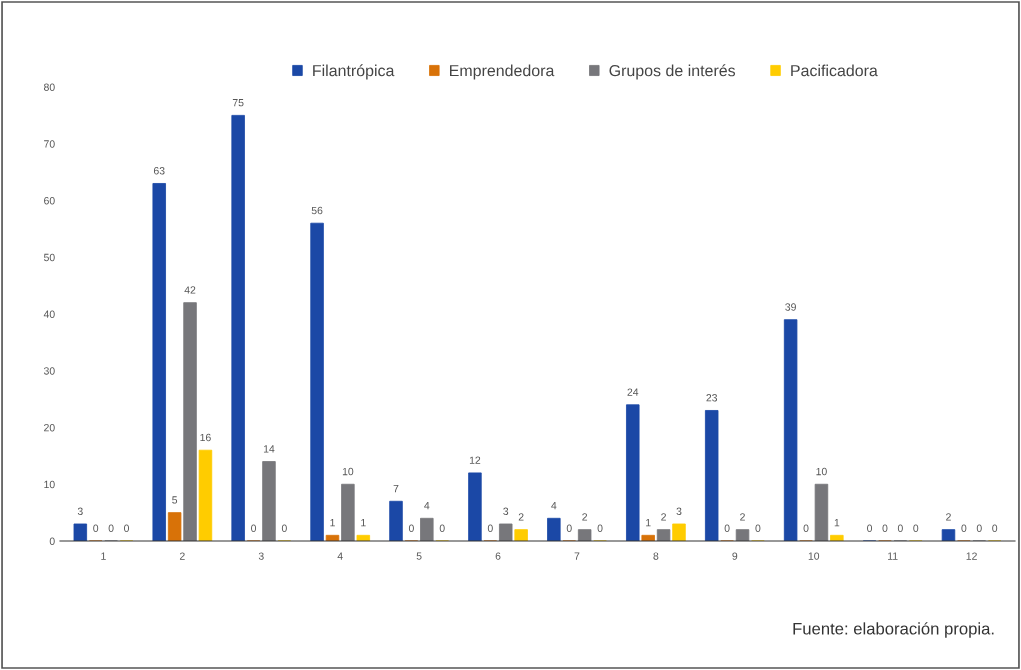 The width and height of the screenshot is (1021, 670). What do you see at coordinates (49, 484) in the screenshot?
I see `y-tick-label: 10` at bounding box center [49, 484].